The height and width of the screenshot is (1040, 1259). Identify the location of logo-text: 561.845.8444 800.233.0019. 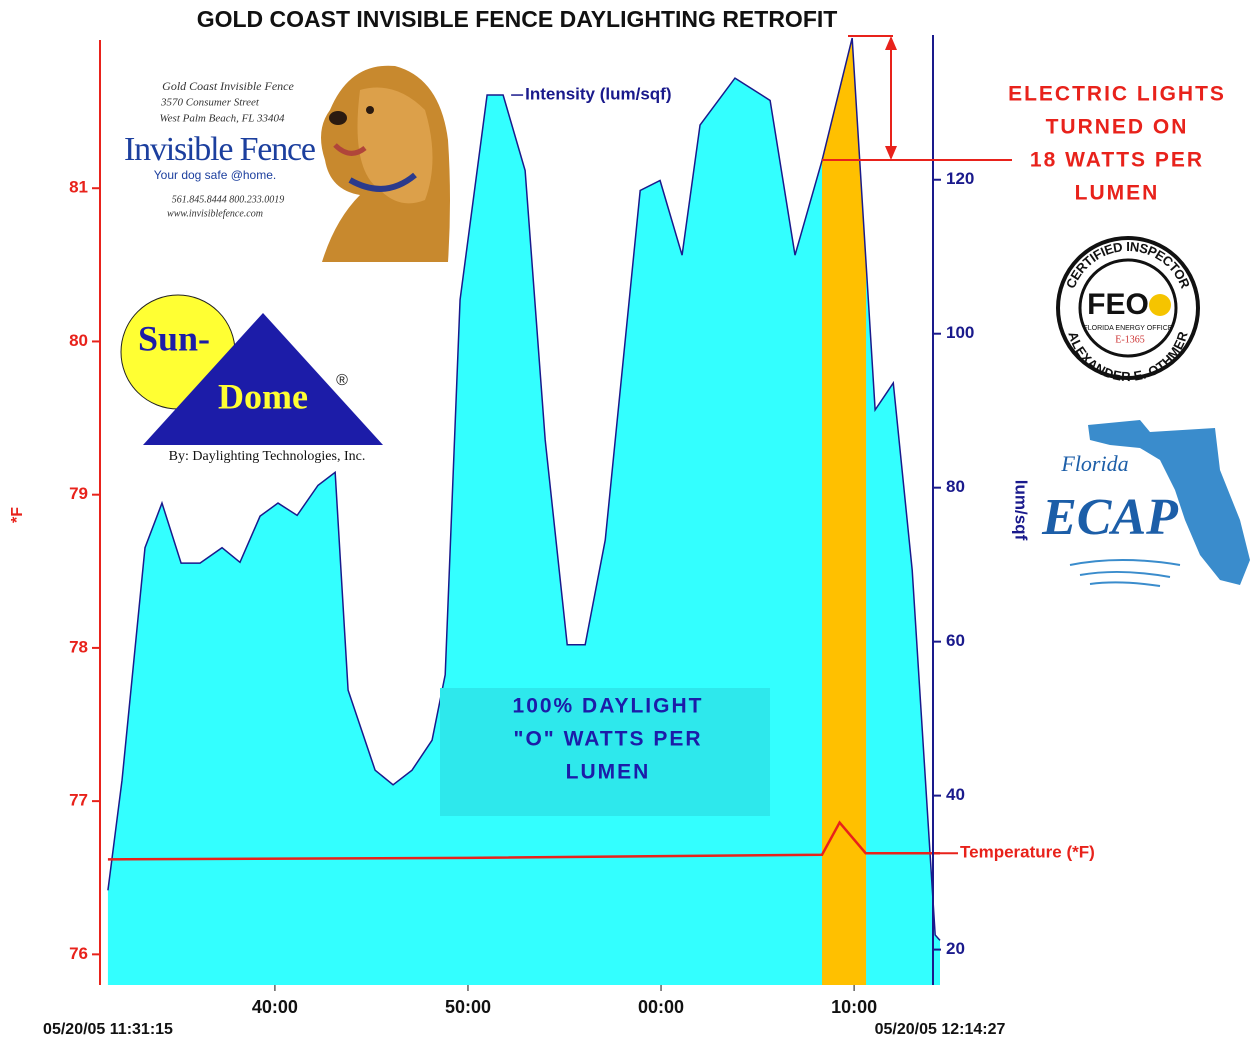
(228, 199).